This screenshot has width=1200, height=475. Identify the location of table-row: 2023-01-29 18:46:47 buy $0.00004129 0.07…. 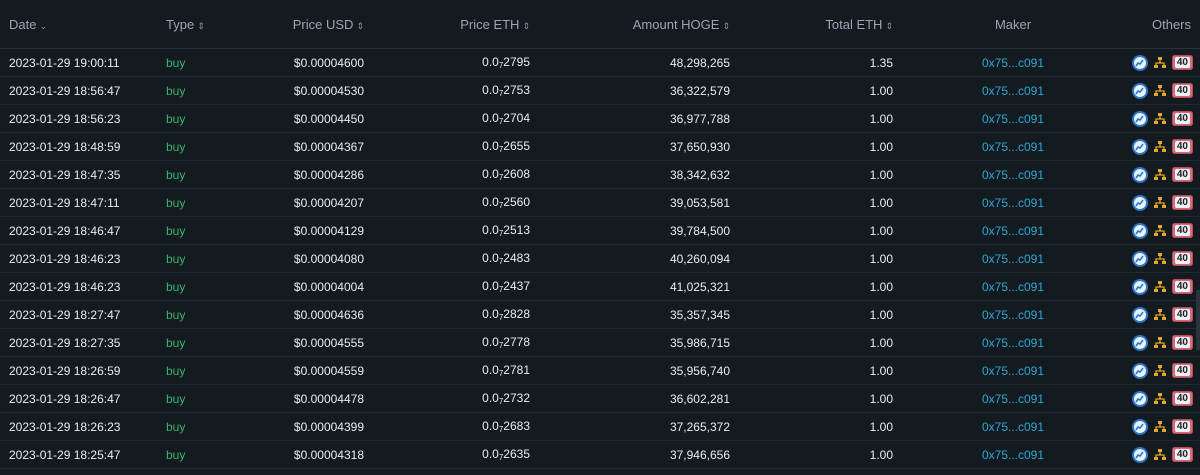
(600, 231).